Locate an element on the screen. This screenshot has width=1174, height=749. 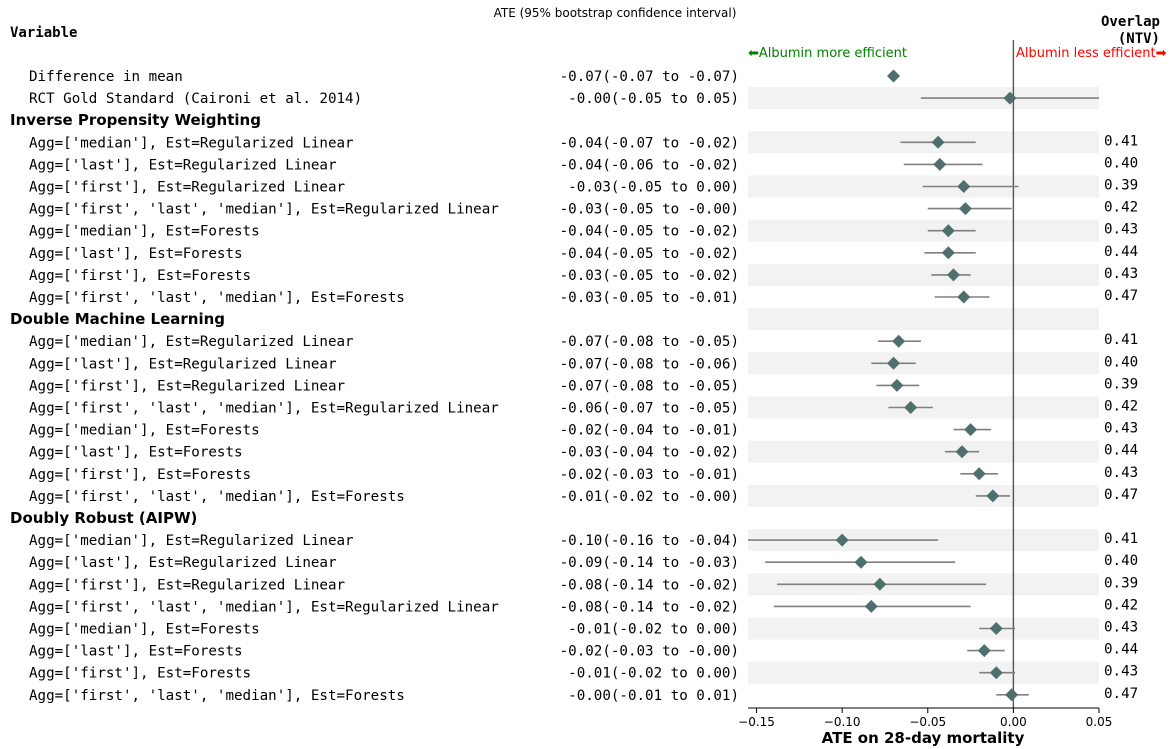
ci-text: -0.00(-0.01 to 0.01) is located at coordinates (653, 696).